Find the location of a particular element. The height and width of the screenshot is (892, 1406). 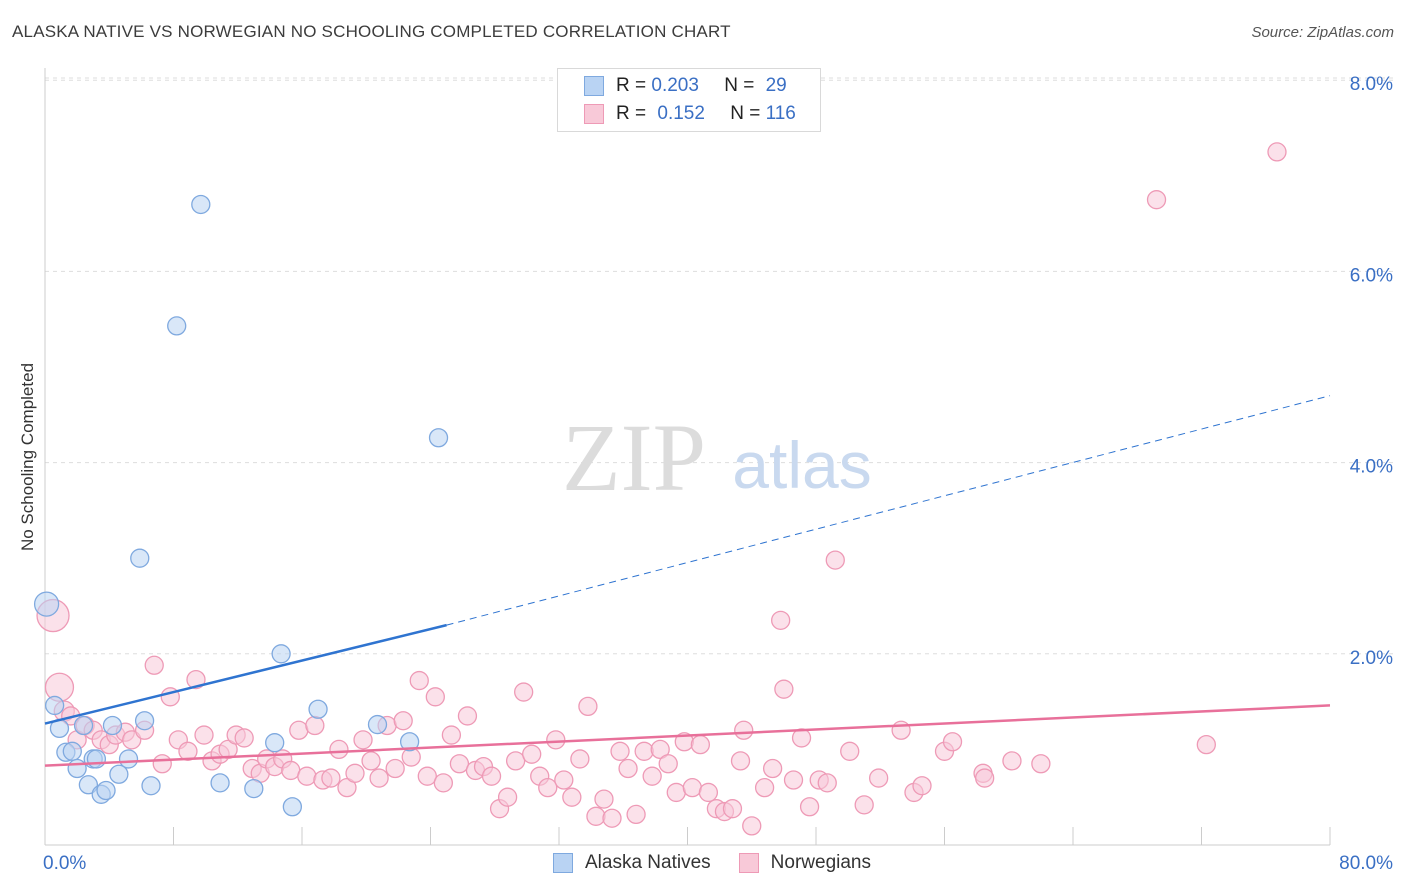

series-legend-norwegian: Norwegians is located at coordinates (804, 863).